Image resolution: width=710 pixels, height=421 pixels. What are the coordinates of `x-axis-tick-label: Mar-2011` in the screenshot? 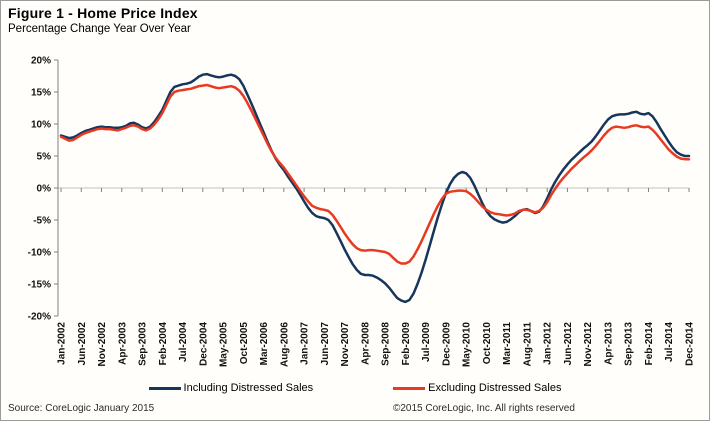 It's located at (507, 343).